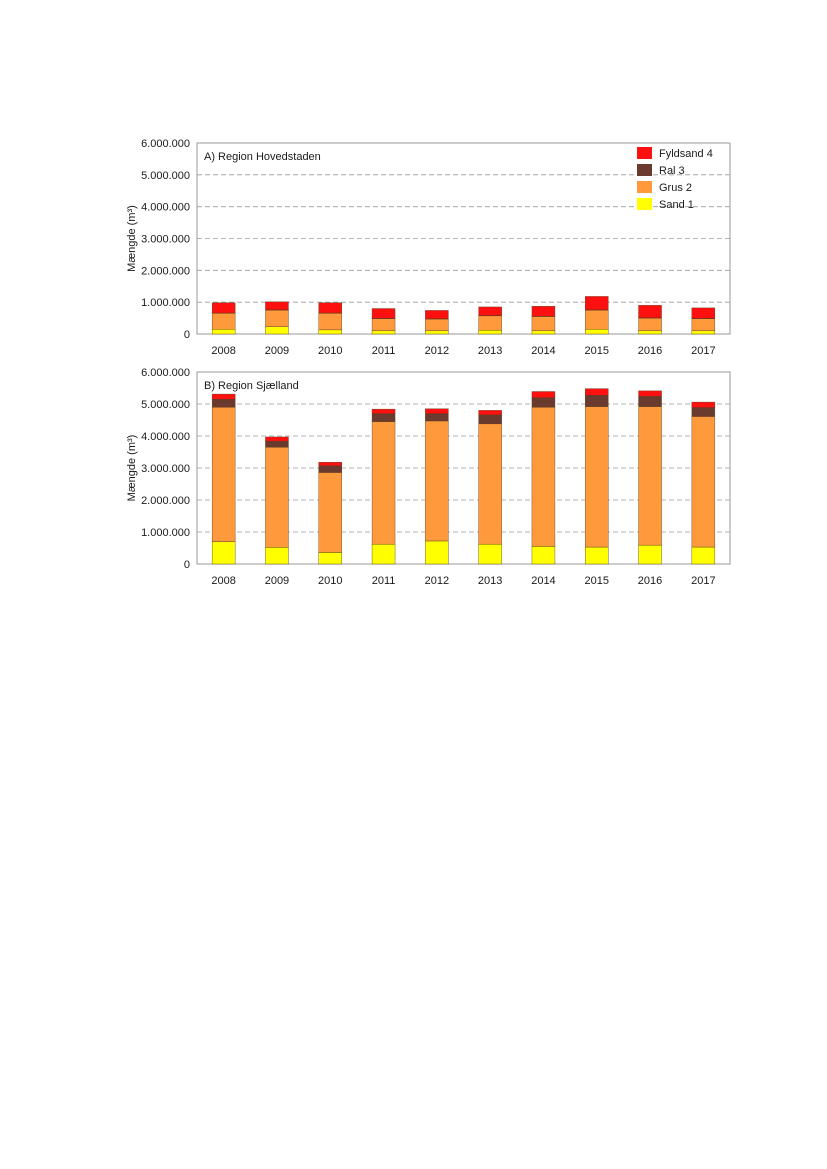 This screenshot has width=827, height=1169. I want to click on legend-label: Fyldsand 4, so click(686, 154).